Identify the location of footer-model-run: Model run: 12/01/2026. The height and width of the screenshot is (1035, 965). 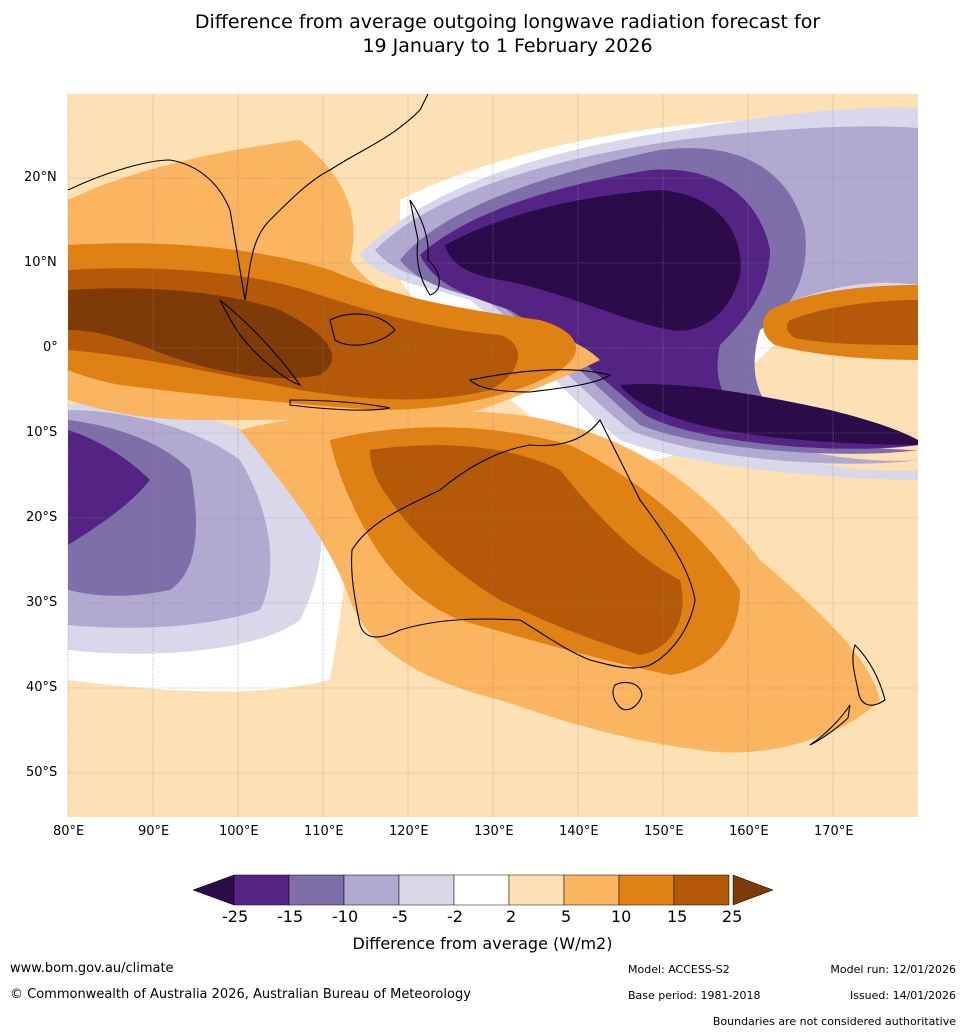
(893, 969).